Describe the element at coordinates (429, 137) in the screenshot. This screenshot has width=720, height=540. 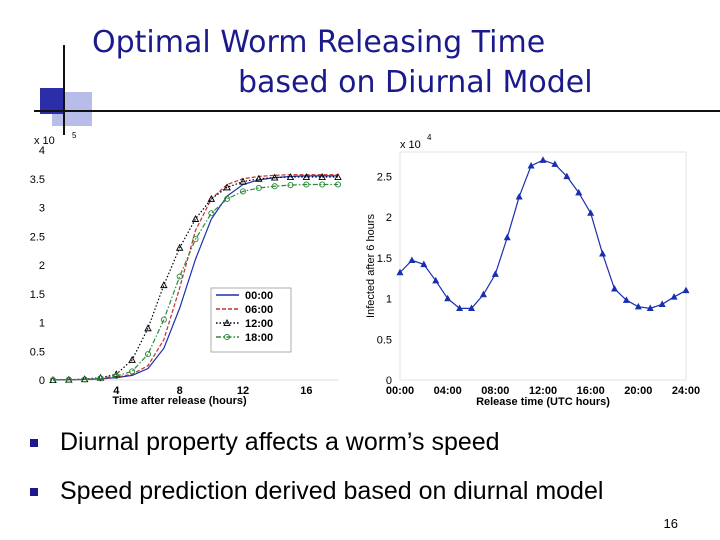
I see `y-multiplier-exponent: 4` at that location.